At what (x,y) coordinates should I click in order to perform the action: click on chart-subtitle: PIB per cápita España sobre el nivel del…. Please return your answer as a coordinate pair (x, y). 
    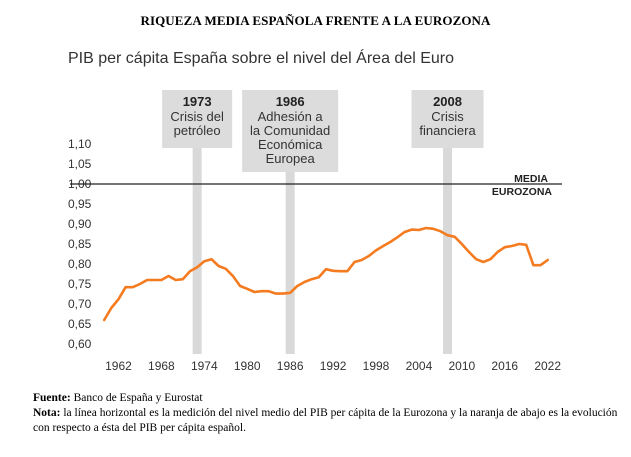
    Looking at the image, I should click on (261, 58).